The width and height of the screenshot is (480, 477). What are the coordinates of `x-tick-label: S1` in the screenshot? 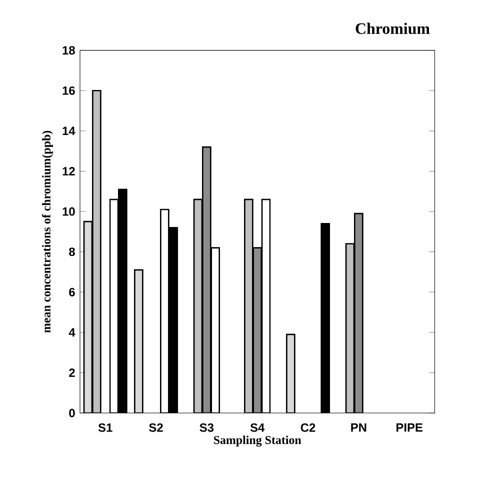 It's located at (105, 427).